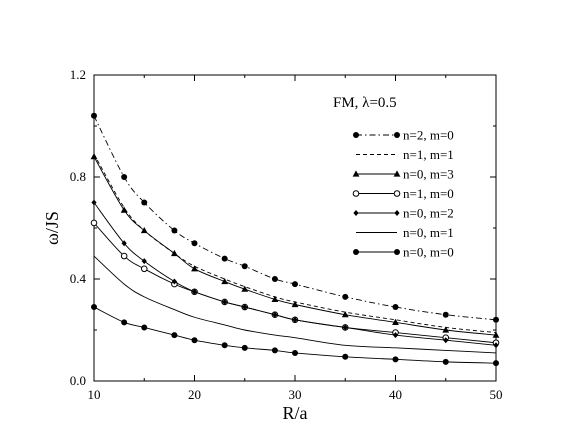 Image resolution: width=576 pixels, height=445 pixels. What do you see at coordinates (395, 394) in the screenshot?
I see `x-tick-label: 40` at bounding box center [395, 394].